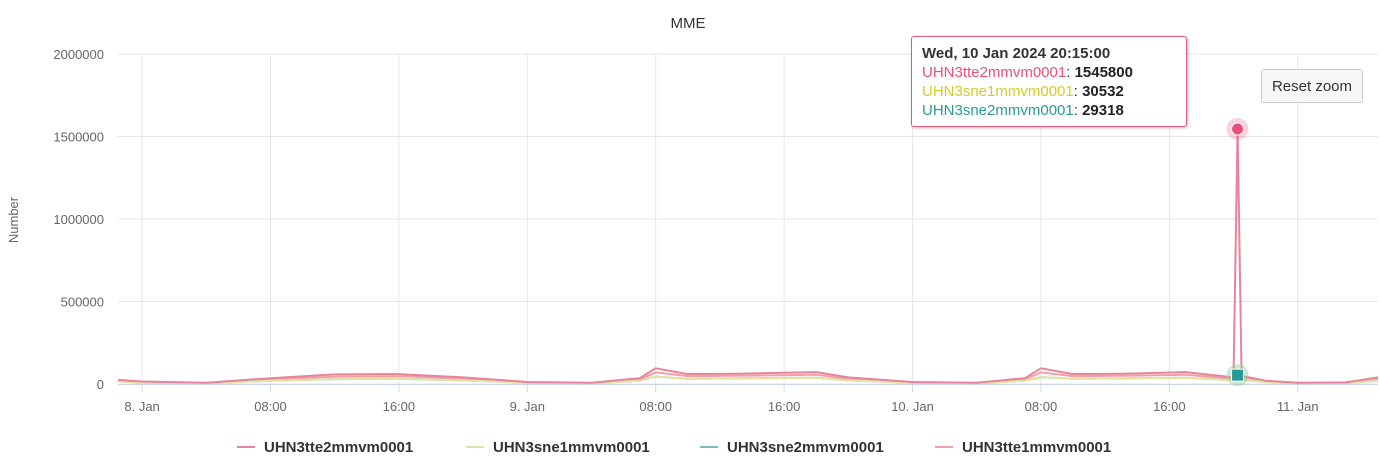 The width and height of the screenshot is (1380, 466). What do you see at coordinates (994, 72) in the screenshot?
I see `tooltip-series-name: UHN3tte2mmvm0001` at bounding box center [994, 72].